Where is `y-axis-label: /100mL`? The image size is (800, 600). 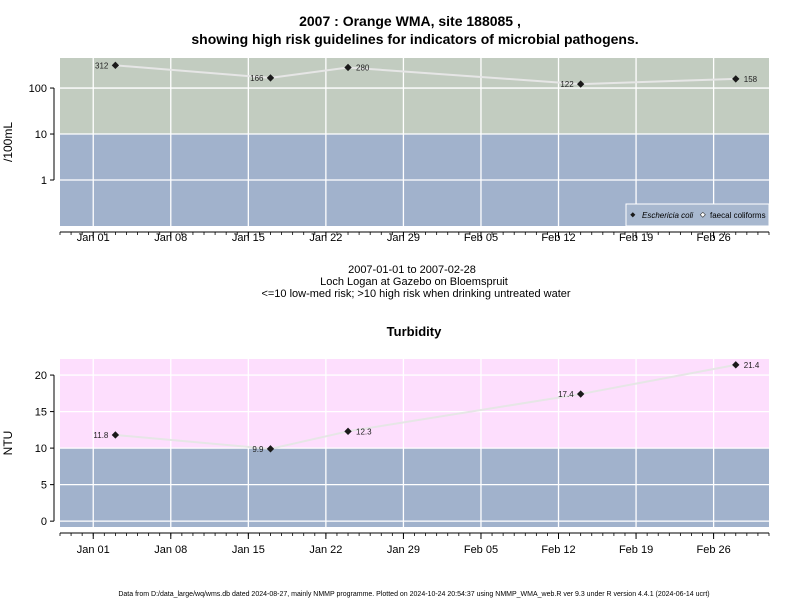
y-axis-label: /100mL is located at coordinates (8, 142).